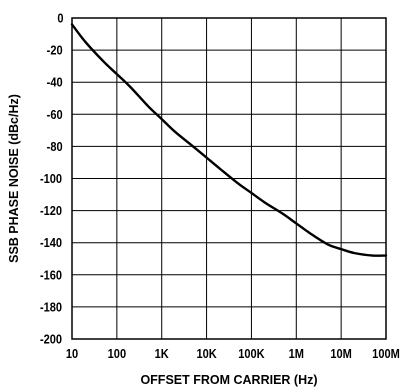 The image size is (410, 391). What do you see at coordinates (72, 353) in the screenshot?
I see `x-tick-label: 10` at bounding box center [72, 353].